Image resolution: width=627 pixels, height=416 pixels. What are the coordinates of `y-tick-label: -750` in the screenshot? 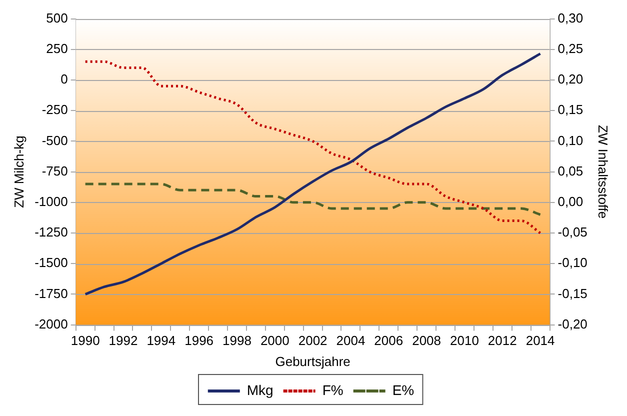 It's located at (55, 170).